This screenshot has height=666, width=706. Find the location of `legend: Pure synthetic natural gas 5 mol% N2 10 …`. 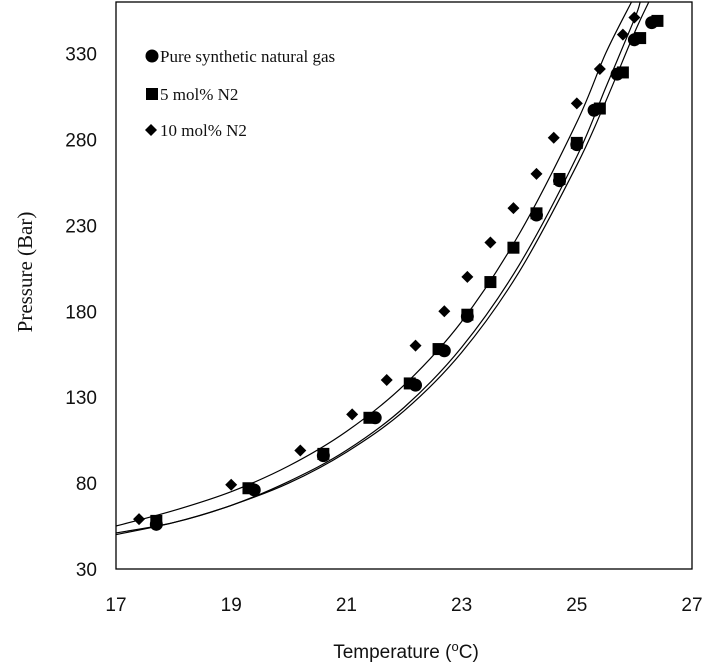

legend: Pure synthetic natural gas 5 mol% N2 10 … is located at coordinates (240, 93).